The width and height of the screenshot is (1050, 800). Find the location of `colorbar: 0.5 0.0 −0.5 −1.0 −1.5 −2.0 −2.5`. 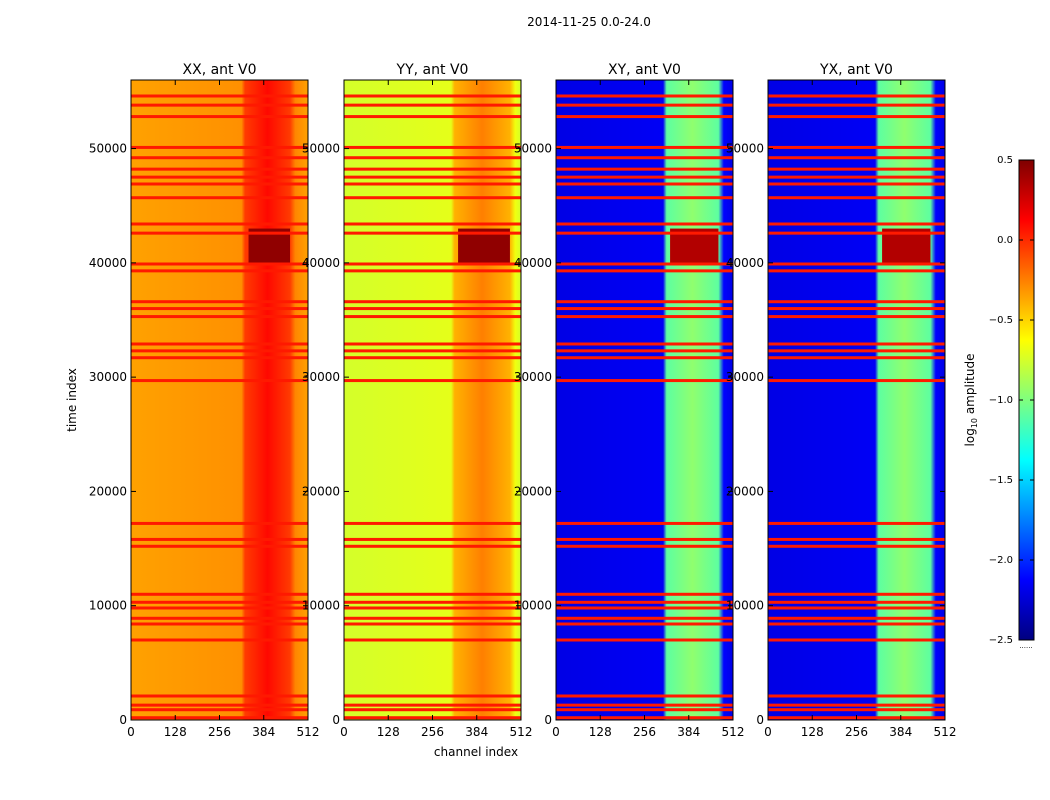

colorbar: 0.5 0.0 −0.5 −1.0 −1.5 −2.0 −2.5 is located at coordinates (1012, 400).